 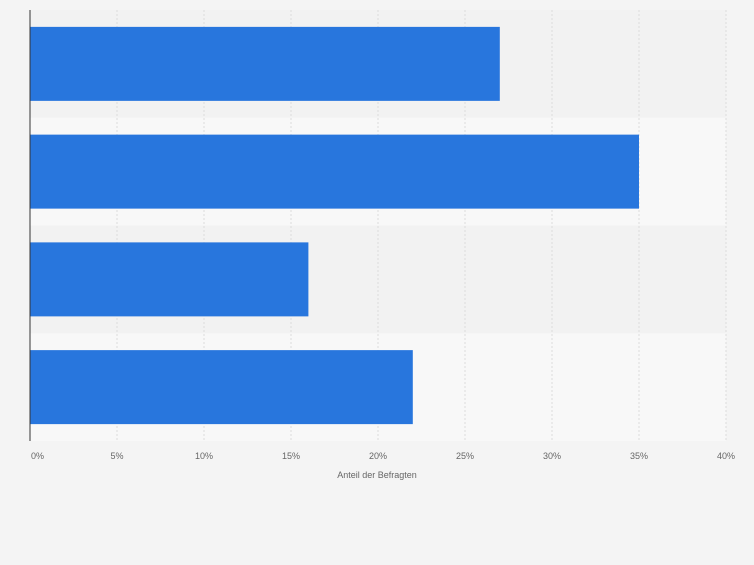 I want to click on x-tick-label: 0%, so click(x=37, y=456).